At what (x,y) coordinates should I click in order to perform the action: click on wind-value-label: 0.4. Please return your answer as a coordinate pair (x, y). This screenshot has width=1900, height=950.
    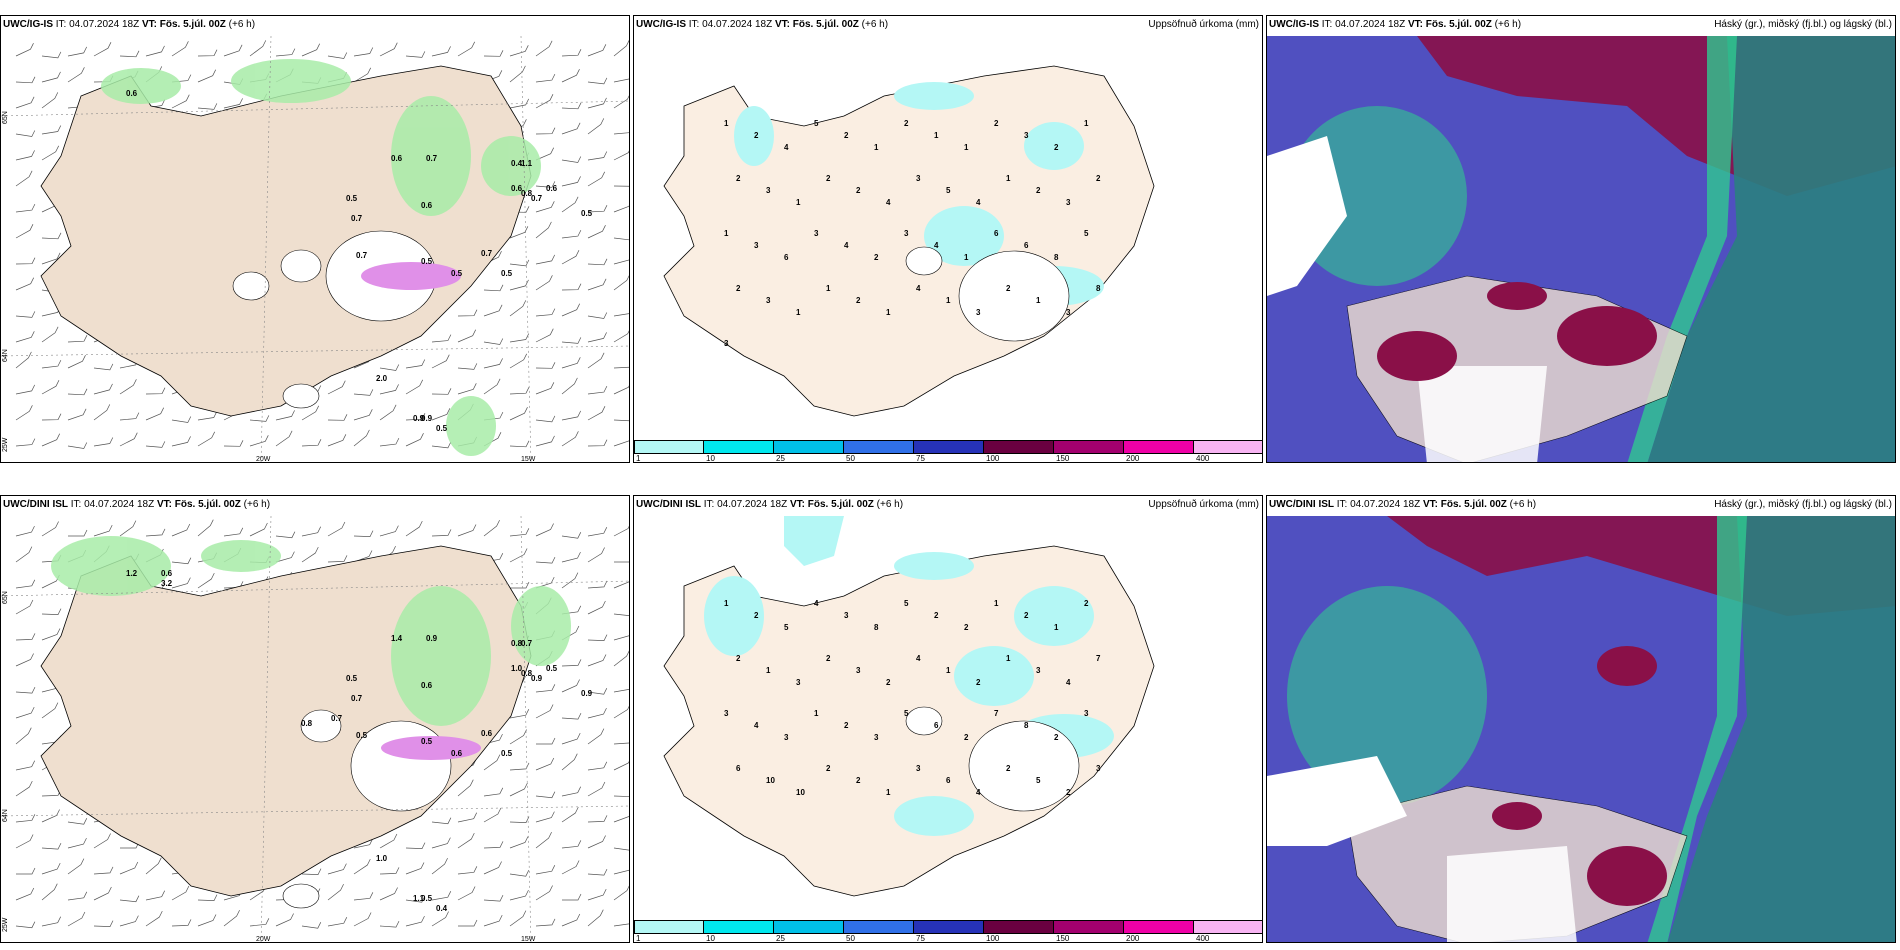
    Looking at the image, I should click on (442, 908).